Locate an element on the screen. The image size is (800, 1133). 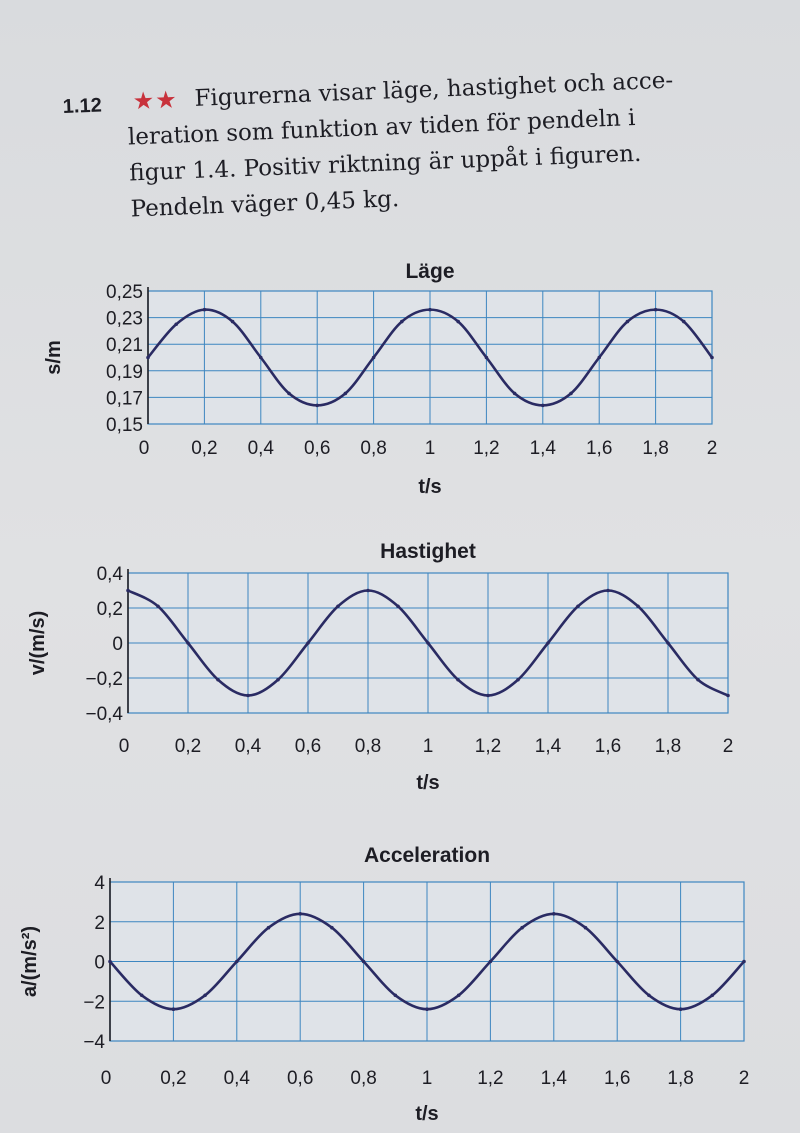
y-tick-label: 0 is located at coordinates (99, 963).